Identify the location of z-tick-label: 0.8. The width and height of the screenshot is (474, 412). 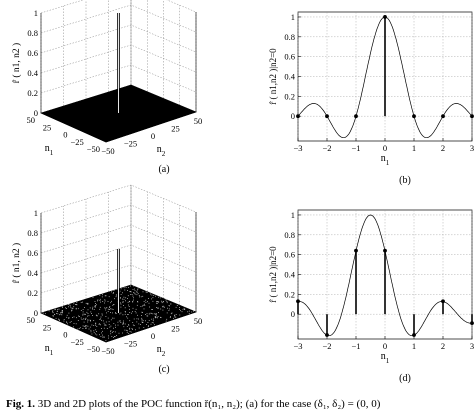
(32, 33).